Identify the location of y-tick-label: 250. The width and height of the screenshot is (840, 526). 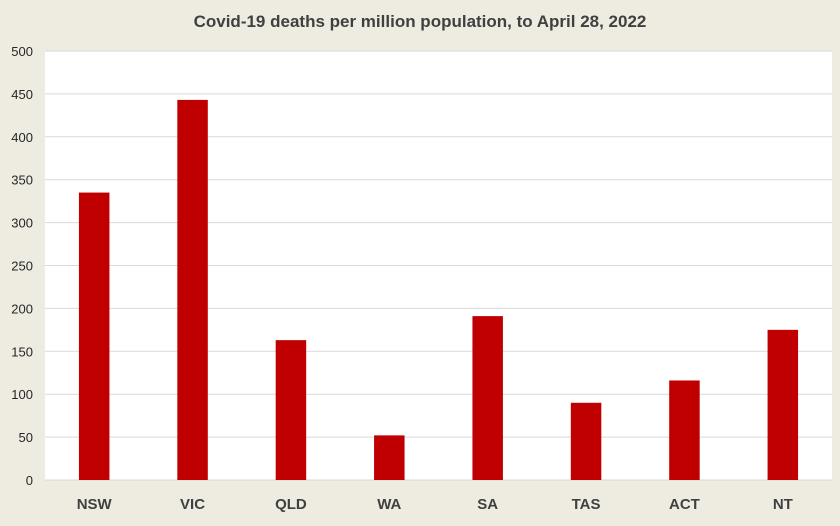
(22, 266).